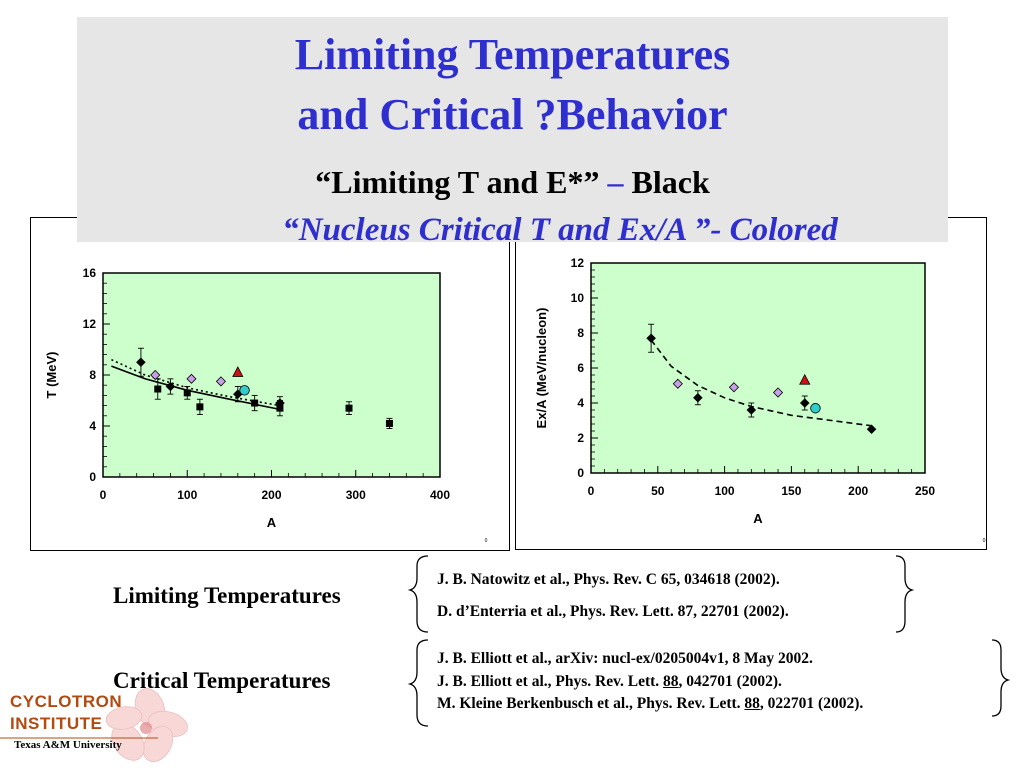  I want to click on y-tick-label: 16, so click(90, 273).